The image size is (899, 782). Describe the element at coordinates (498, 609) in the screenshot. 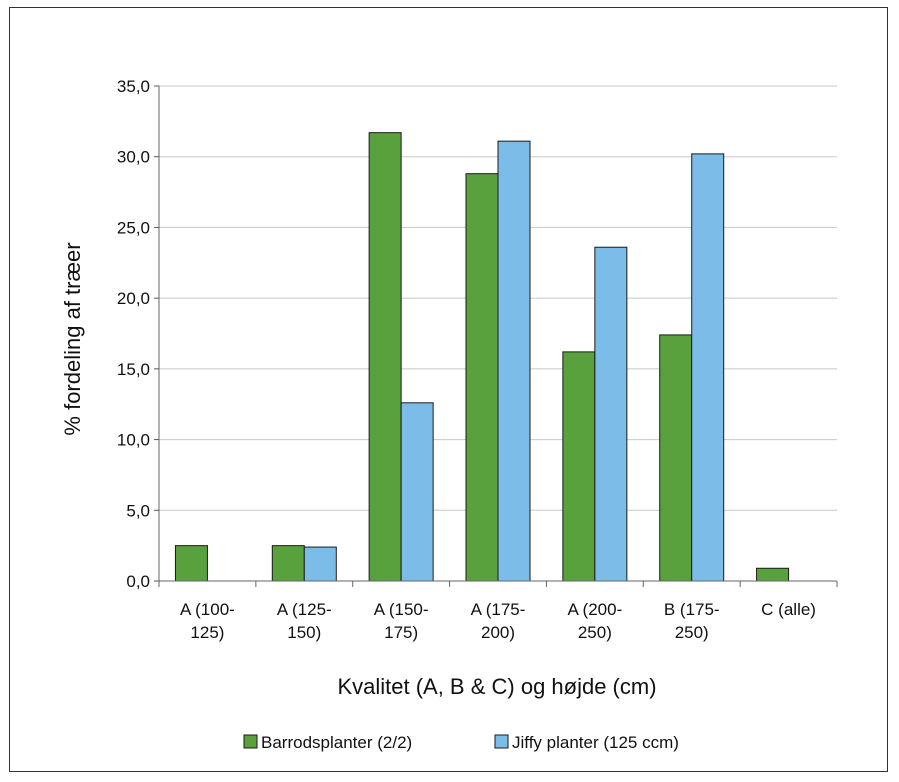

I see `x-tick-label: A (175-` at that location.